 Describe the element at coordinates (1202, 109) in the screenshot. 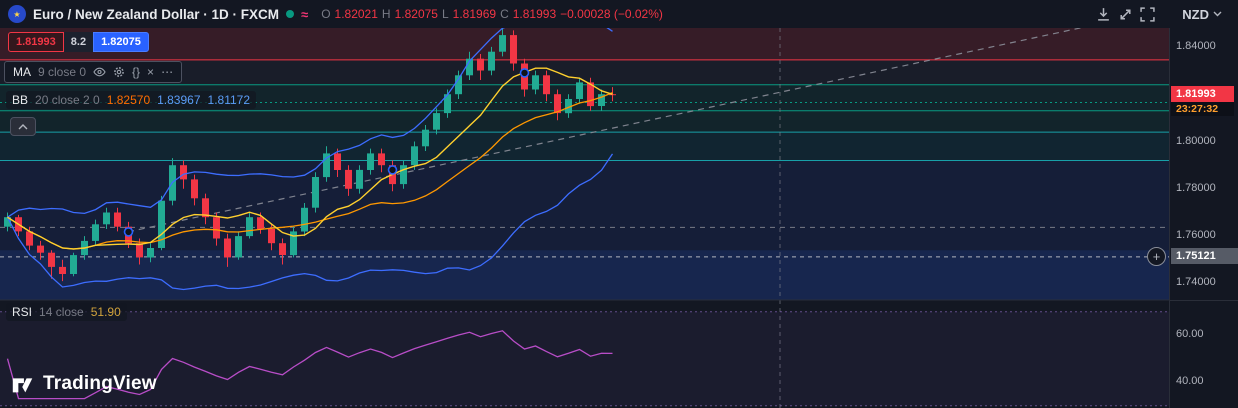

I see `bar-countdown: 23:27:32` at that location.